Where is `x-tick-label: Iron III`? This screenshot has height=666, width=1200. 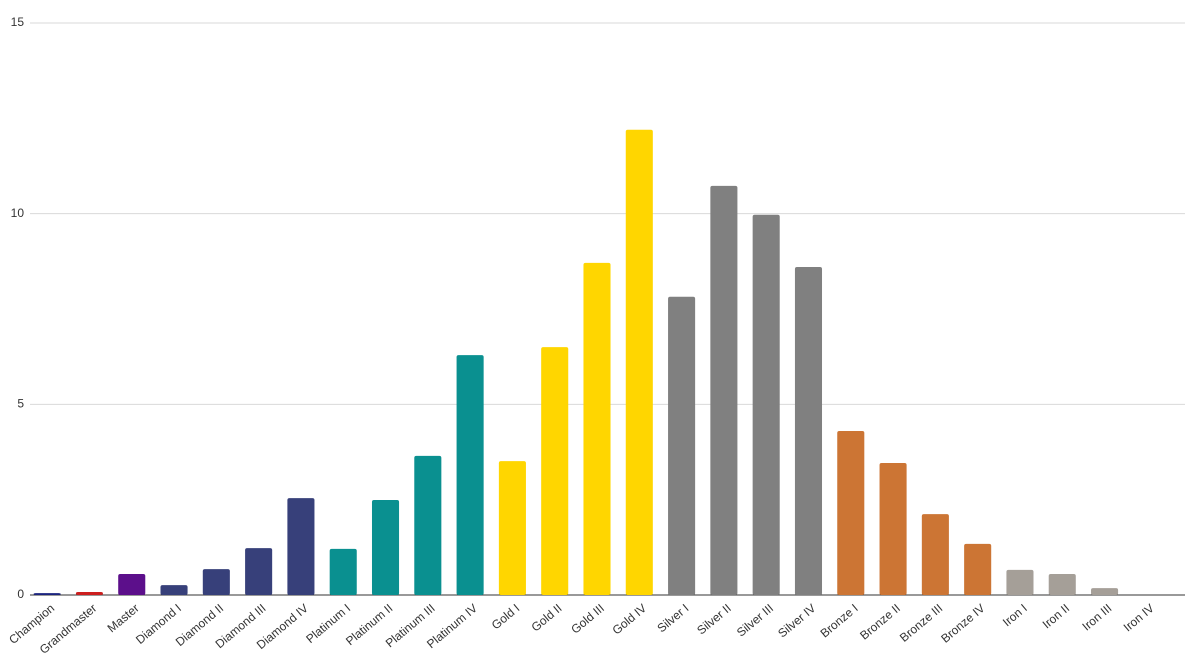 x-tick-label: Iron III is located at coordinates (1096, 617).